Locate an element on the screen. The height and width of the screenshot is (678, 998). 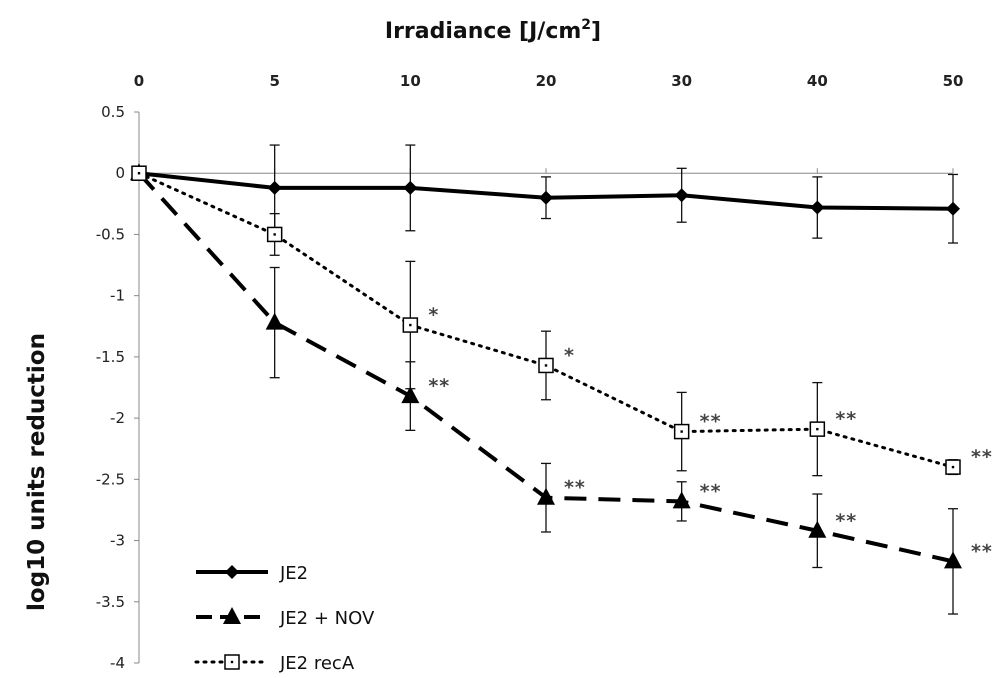
y-tick-label: -4 is located at coordinates (117, 663).